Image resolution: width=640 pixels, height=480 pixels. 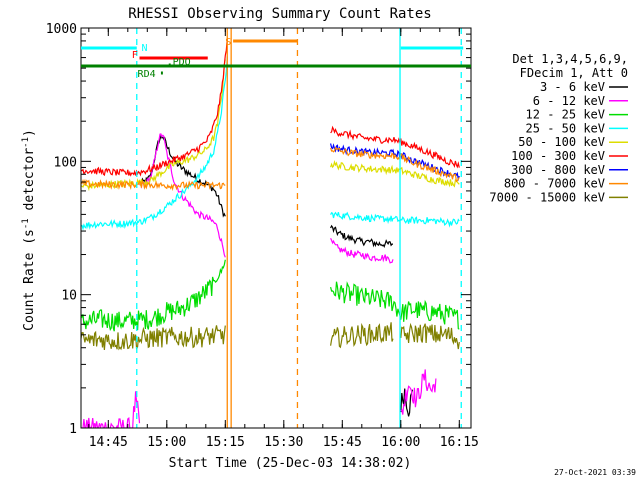 I want to click on legend-label-5: 100 - 300 keV, so click(x=558, y=156).